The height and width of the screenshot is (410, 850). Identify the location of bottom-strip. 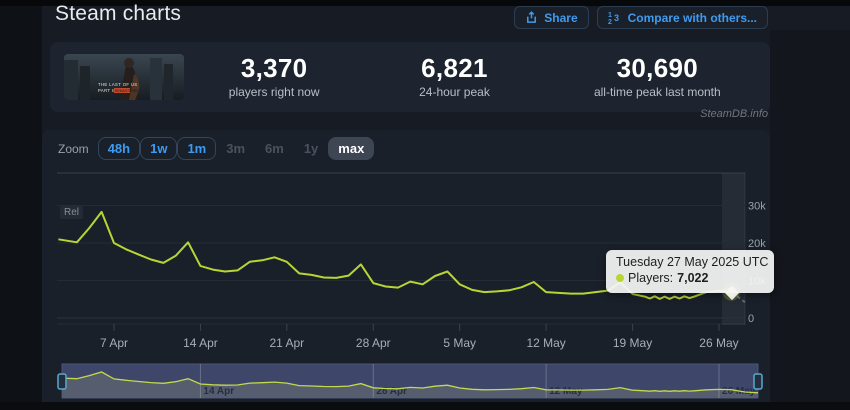
(425, 406).